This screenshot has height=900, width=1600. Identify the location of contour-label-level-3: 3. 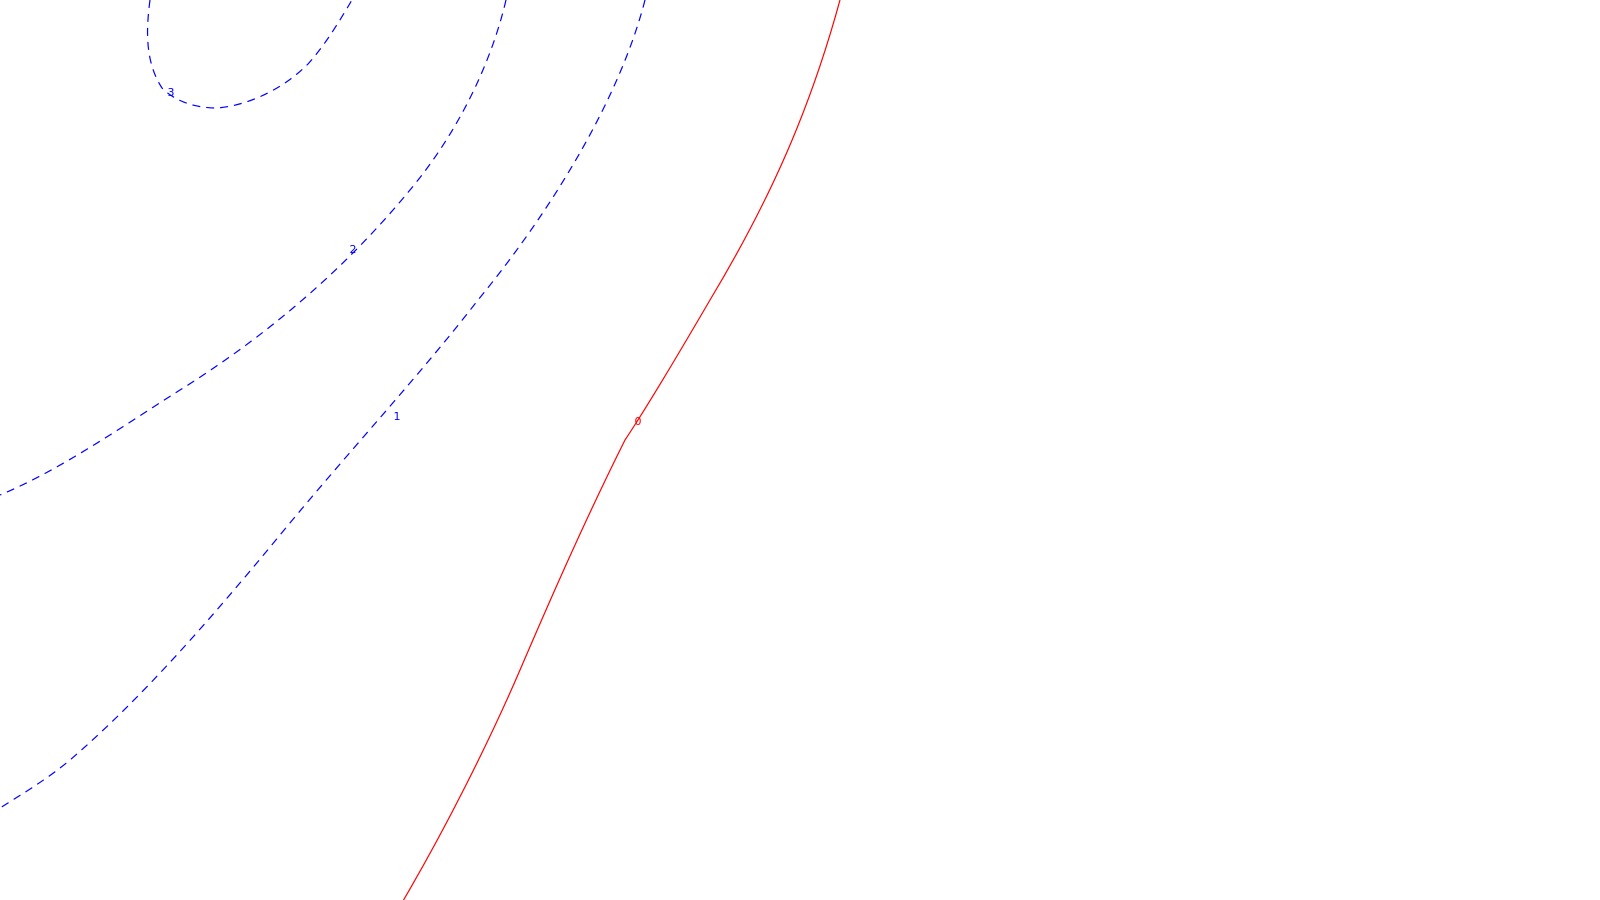
(171, 92).